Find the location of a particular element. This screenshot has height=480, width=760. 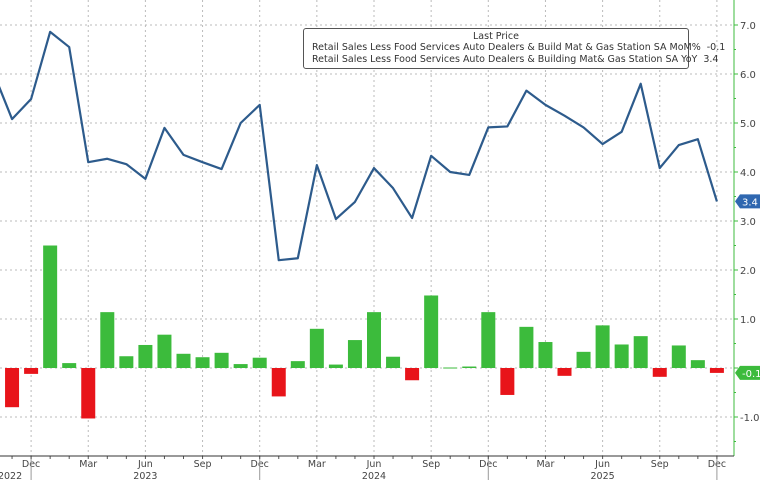

year-label: 2022 is located at coordinates (11, 475).